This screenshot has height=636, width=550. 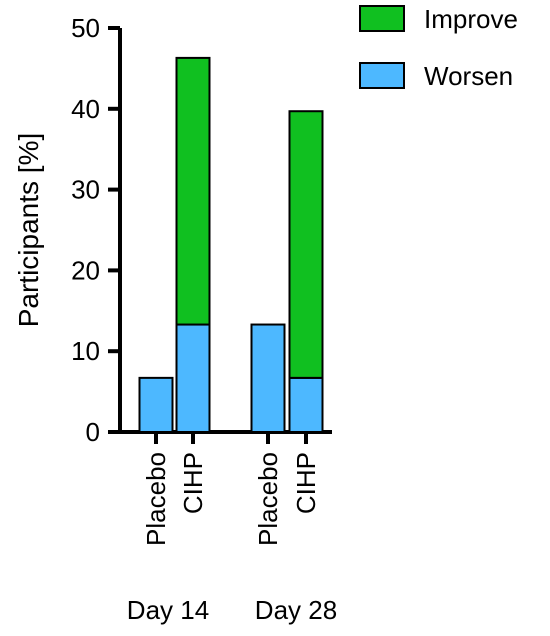 What do you see at coordinates (85, 351) in the screenshot?
I see `y-tick-label: 10` at bounding box center [85, 351].